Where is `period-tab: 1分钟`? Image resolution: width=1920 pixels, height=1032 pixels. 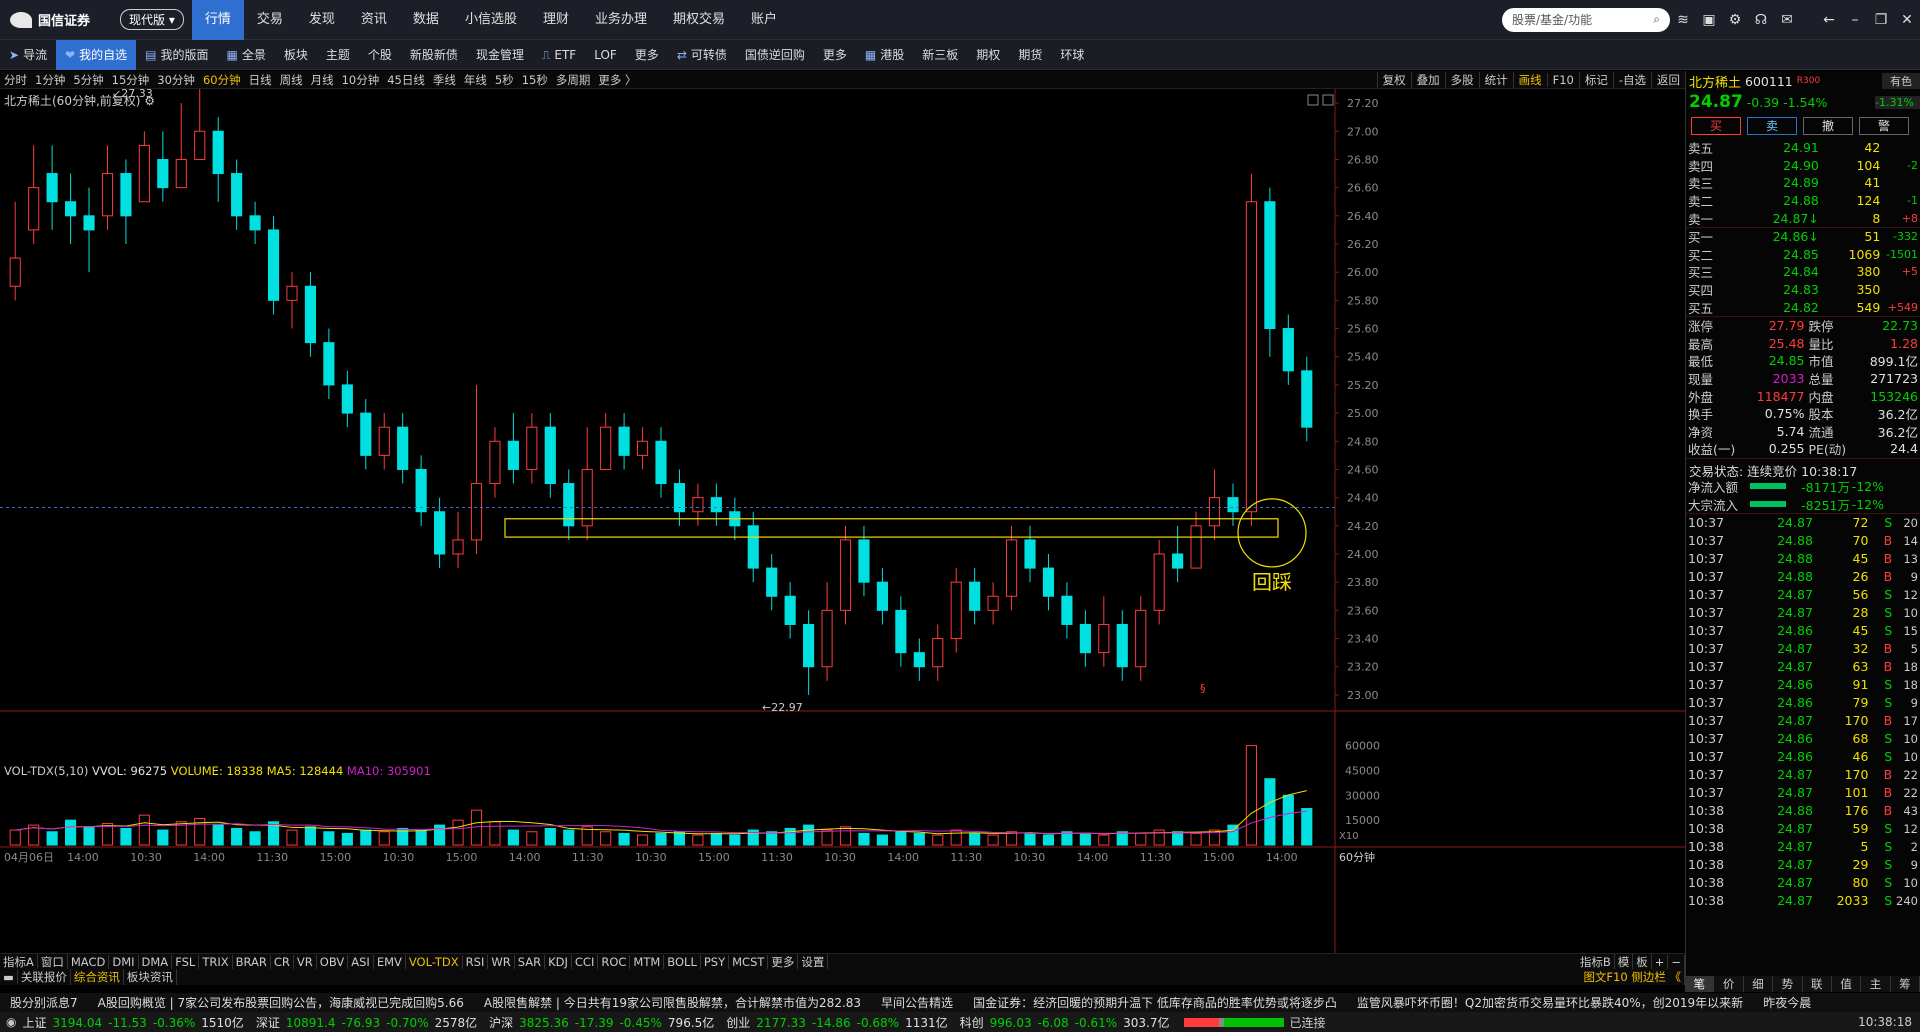 period-tab: 1分钟 is located at coordinates (50, 79).